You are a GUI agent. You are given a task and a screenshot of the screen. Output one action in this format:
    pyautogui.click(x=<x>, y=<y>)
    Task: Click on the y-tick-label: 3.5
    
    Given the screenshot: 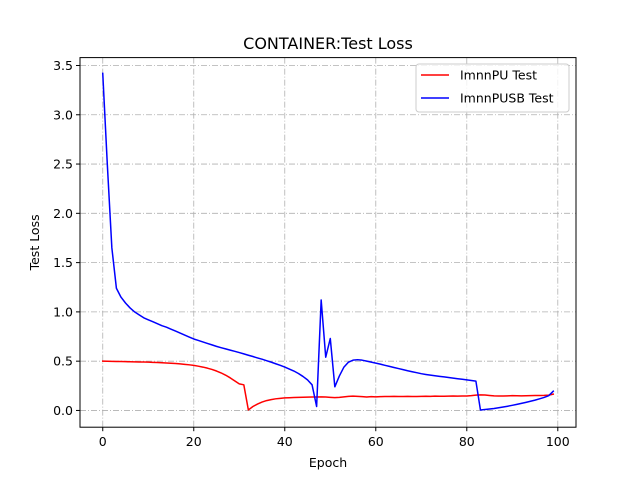 What is the action you would take?
    pyautogui.click(x=63, y=65)
    